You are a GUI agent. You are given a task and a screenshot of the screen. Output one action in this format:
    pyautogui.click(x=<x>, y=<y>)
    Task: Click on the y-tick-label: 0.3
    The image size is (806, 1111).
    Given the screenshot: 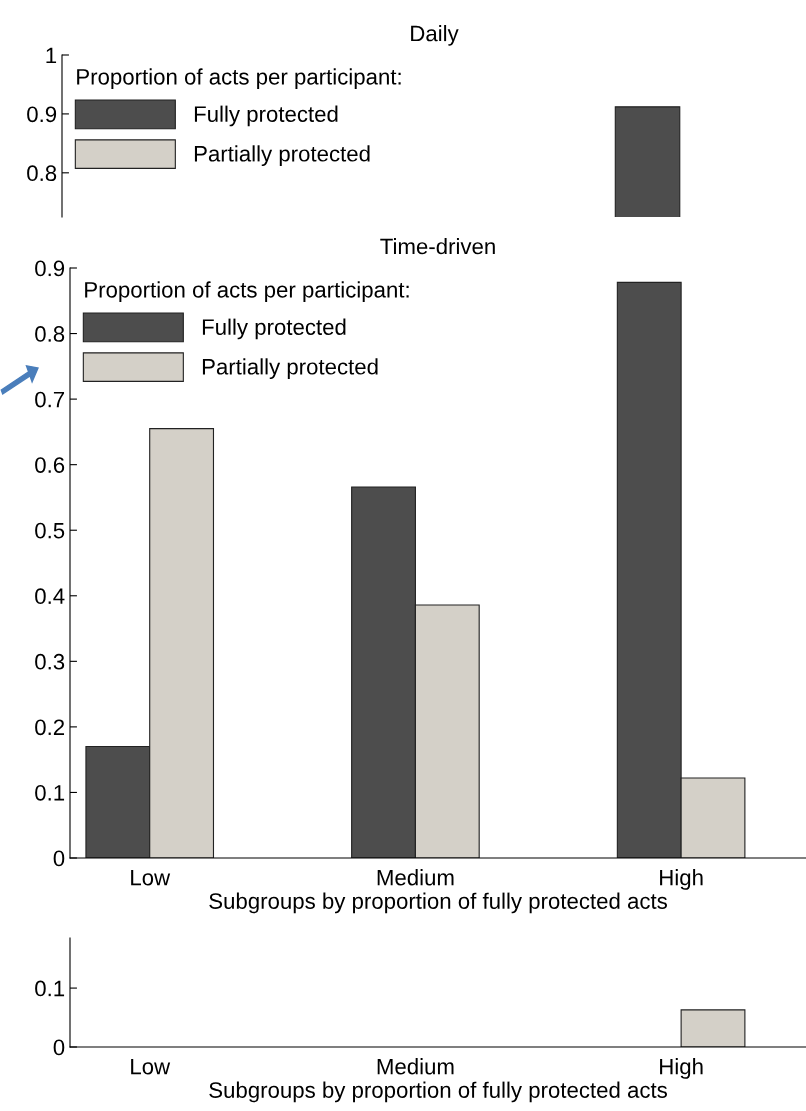 What is the action you would take?
    pyautogui.click(x=50, y=661)
    